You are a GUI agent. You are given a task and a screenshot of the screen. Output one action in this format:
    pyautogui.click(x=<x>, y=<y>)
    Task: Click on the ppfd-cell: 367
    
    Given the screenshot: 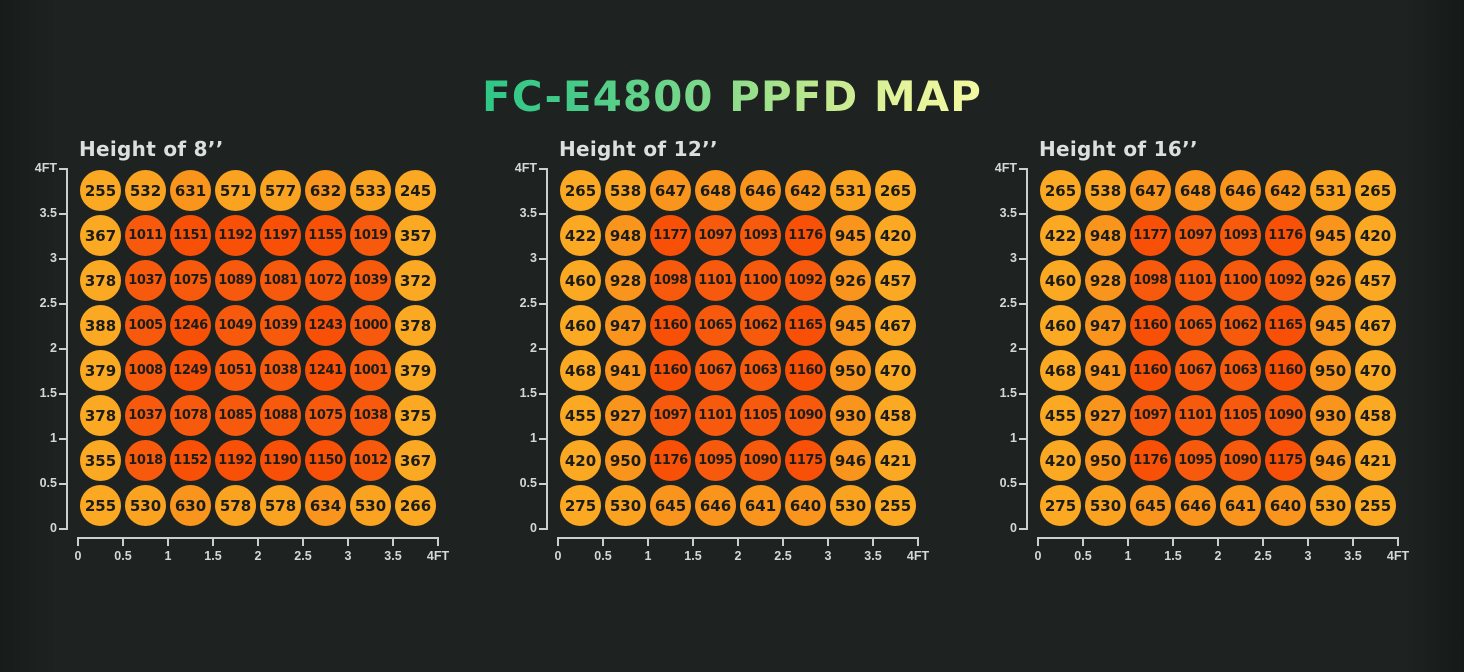 What is the action you would take?
    pyautogui.click(x=415, y=460)
    